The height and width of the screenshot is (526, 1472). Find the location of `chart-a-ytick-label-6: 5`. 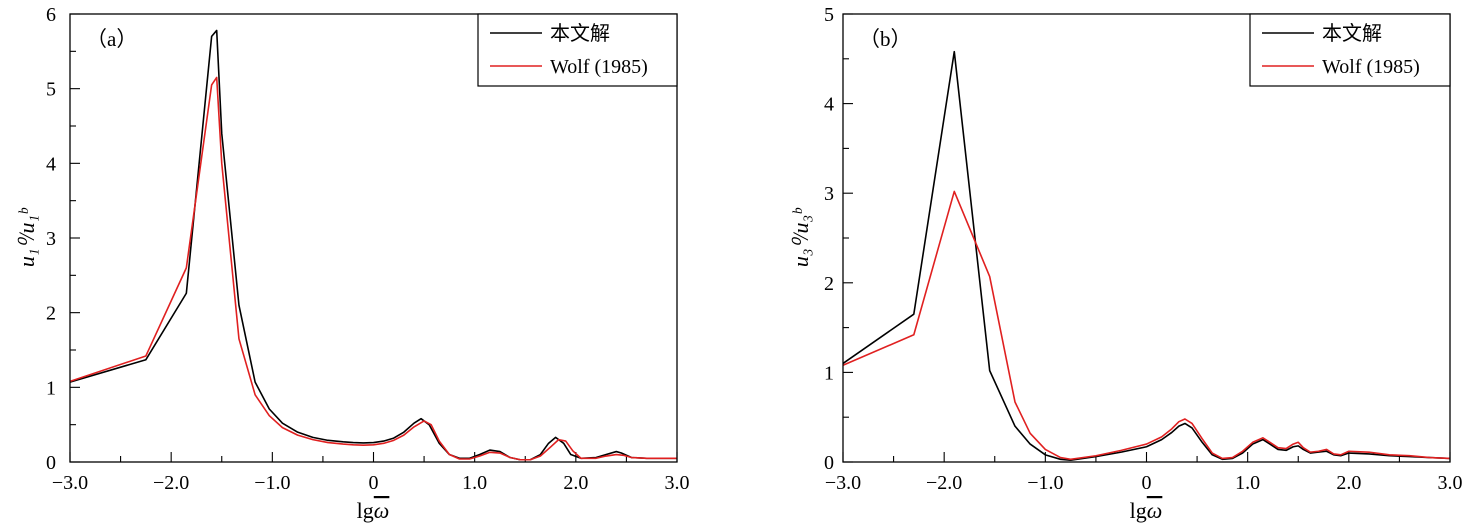

chart-a-ytick-label-6: 5 is located at coordinates (51, 90).